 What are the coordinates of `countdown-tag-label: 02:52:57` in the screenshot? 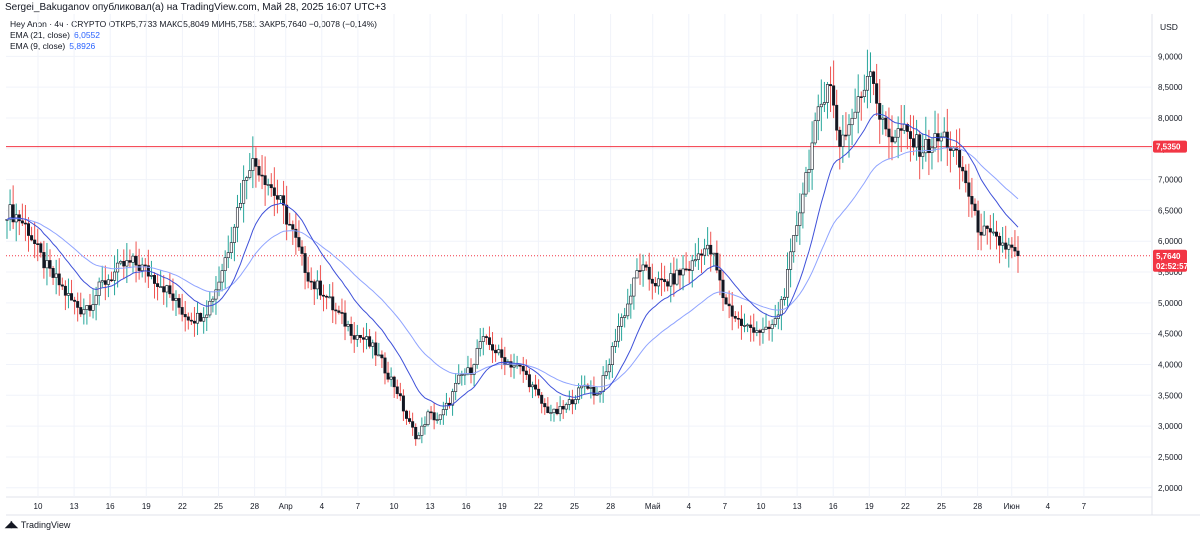 It's located at (1172, 266).